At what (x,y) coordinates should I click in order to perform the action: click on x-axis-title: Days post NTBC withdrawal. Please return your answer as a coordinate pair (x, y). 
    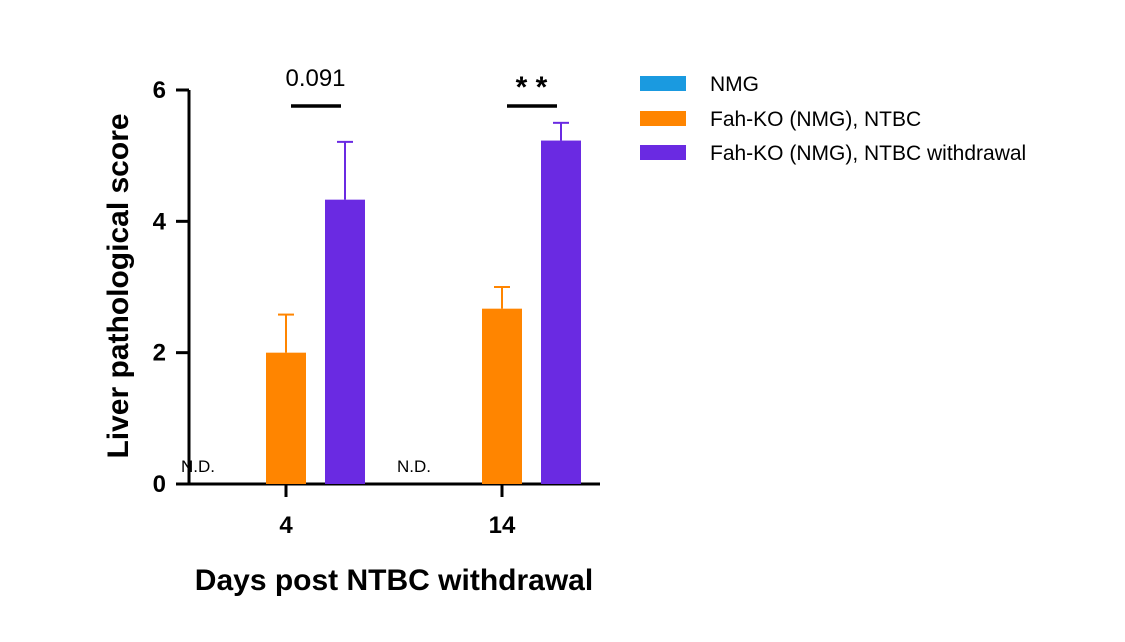
    Looking at the image, I should click on (394, 580).